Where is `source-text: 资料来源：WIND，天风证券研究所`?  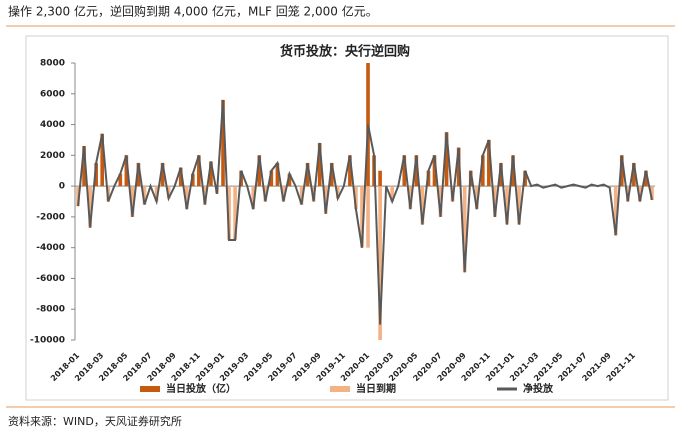 source-text: 资料来源：WIND，天风证券研究所 is located at coordinates (95, 421).